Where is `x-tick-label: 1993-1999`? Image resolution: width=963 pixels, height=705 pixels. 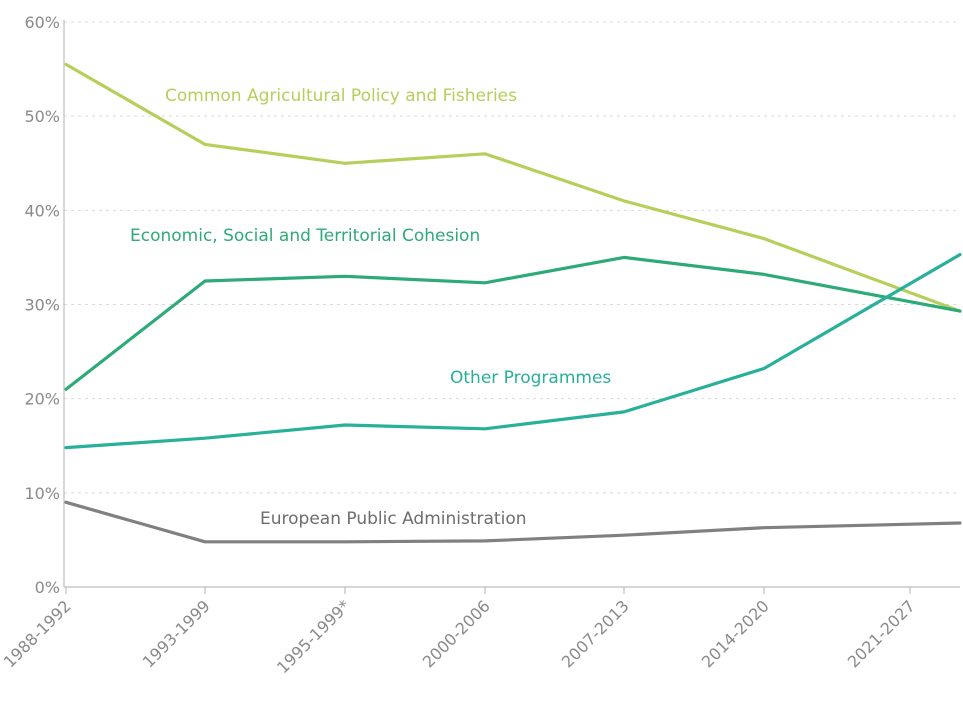
x-tick-label: 1993-1999 is located at coordinates (176, 633).